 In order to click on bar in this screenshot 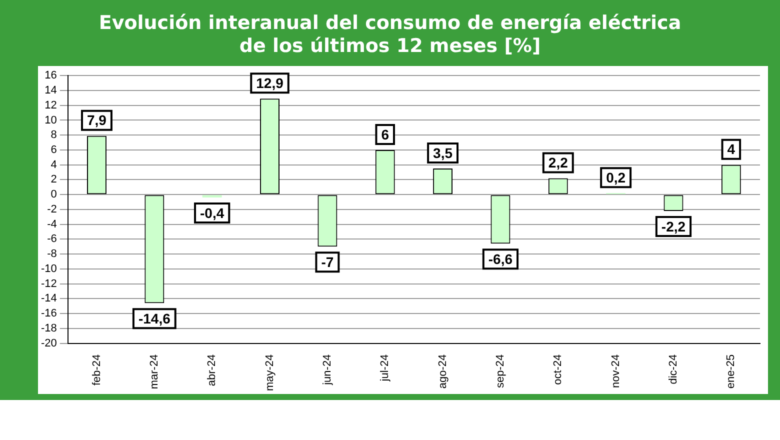, I will do `click(212, 196)`.